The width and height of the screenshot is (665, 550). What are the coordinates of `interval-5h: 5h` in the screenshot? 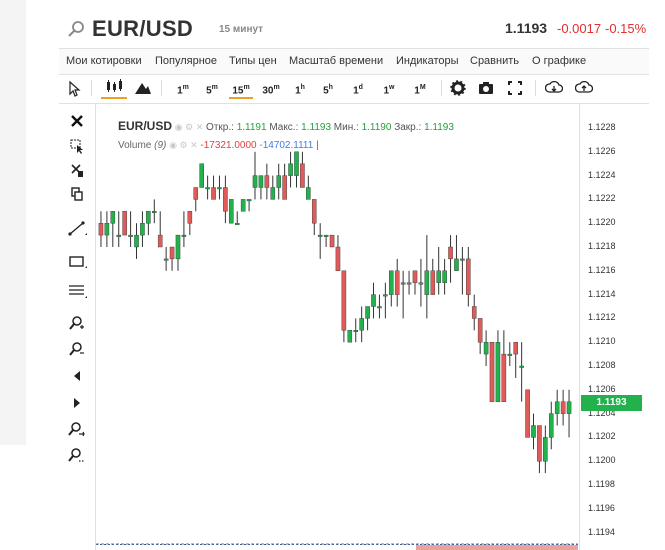 It's located at (328, 90).